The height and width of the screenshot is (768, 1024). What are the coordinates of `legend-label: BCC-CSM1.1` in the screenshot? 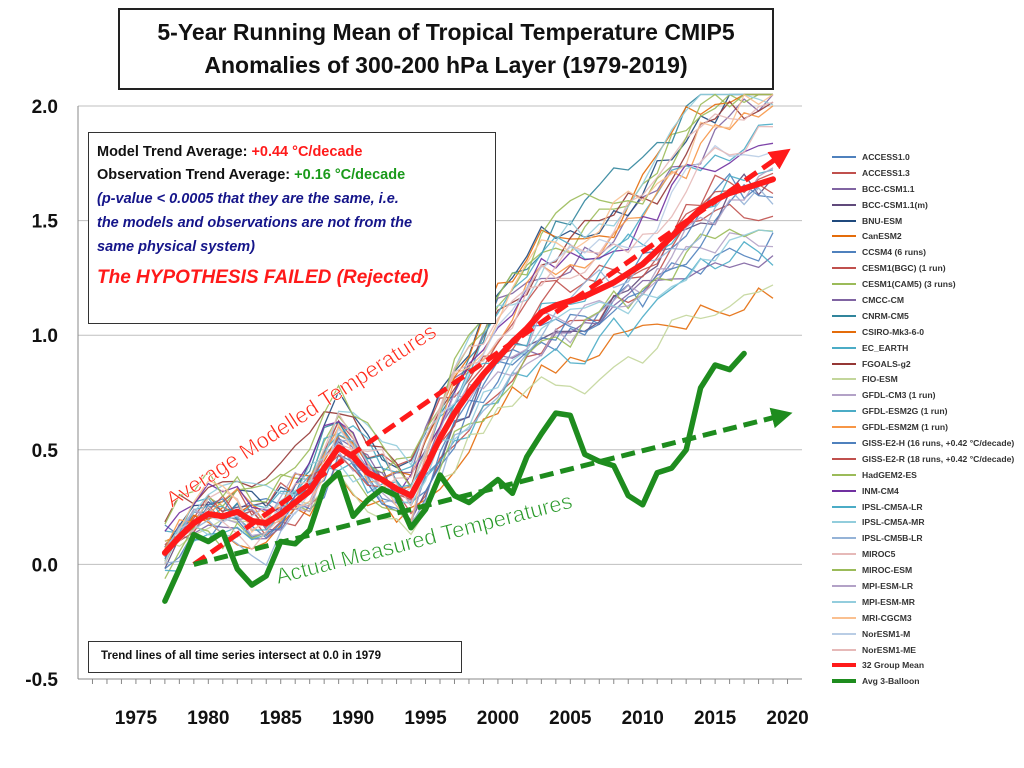 It's located at (888, 188).